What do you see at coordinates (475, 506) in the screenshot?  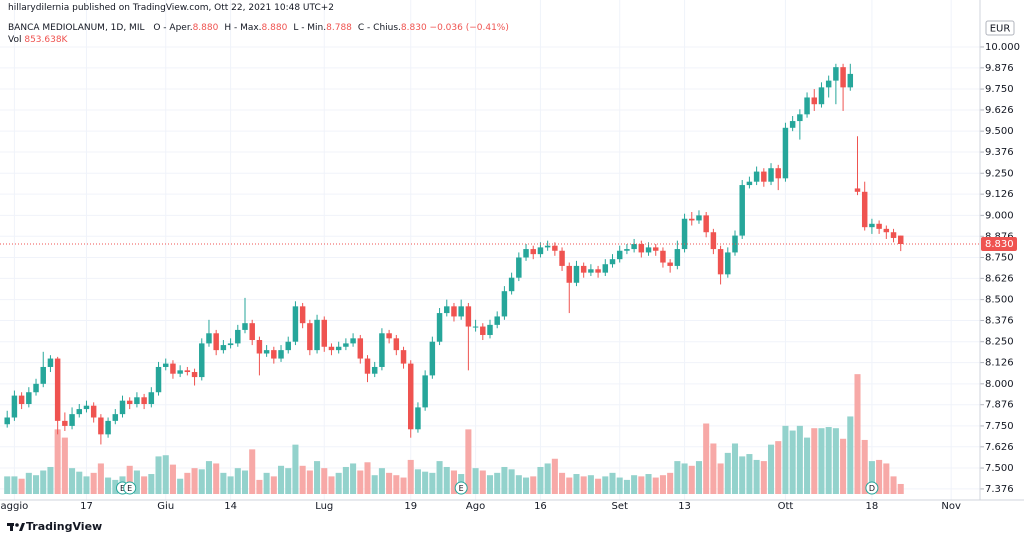 I see `x-tick-label: Ago` at bounding box center [475, 506].